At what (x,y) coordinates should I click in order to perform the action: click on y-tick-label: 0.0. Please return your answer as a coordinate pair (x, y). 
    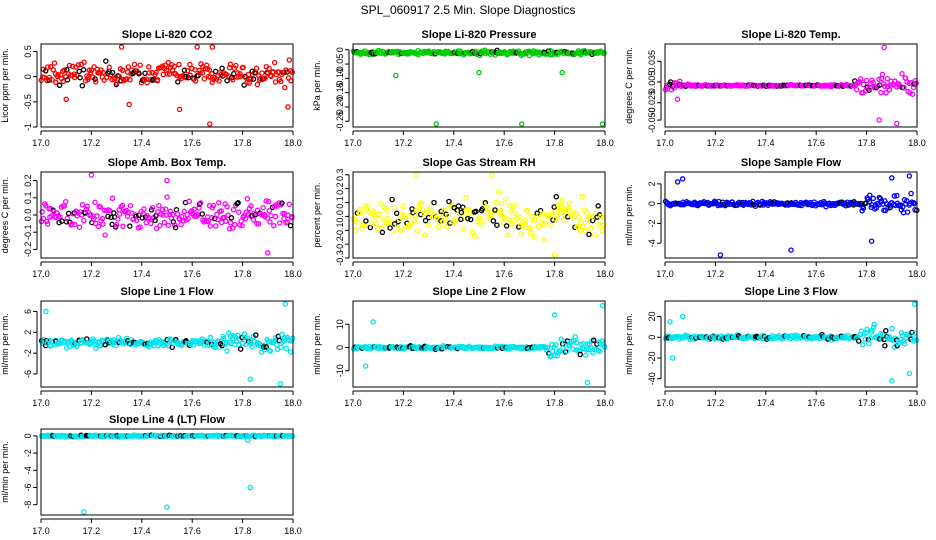
    Looking at the image, I should click on (28, 215).